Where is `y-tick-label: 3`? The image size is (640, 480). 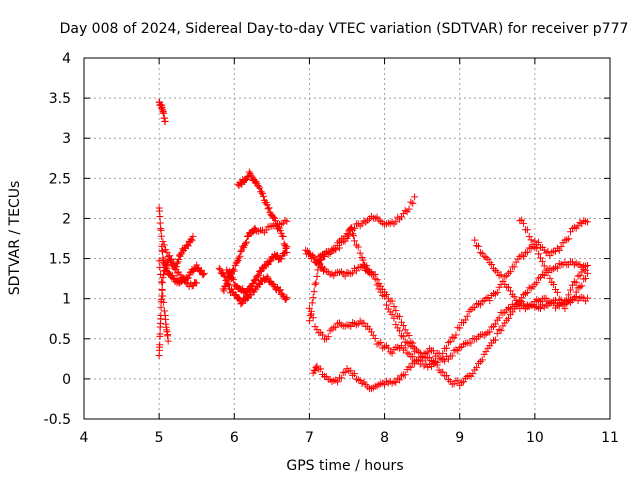 y-tick-label: 3 is located at coordinates (66, 139).